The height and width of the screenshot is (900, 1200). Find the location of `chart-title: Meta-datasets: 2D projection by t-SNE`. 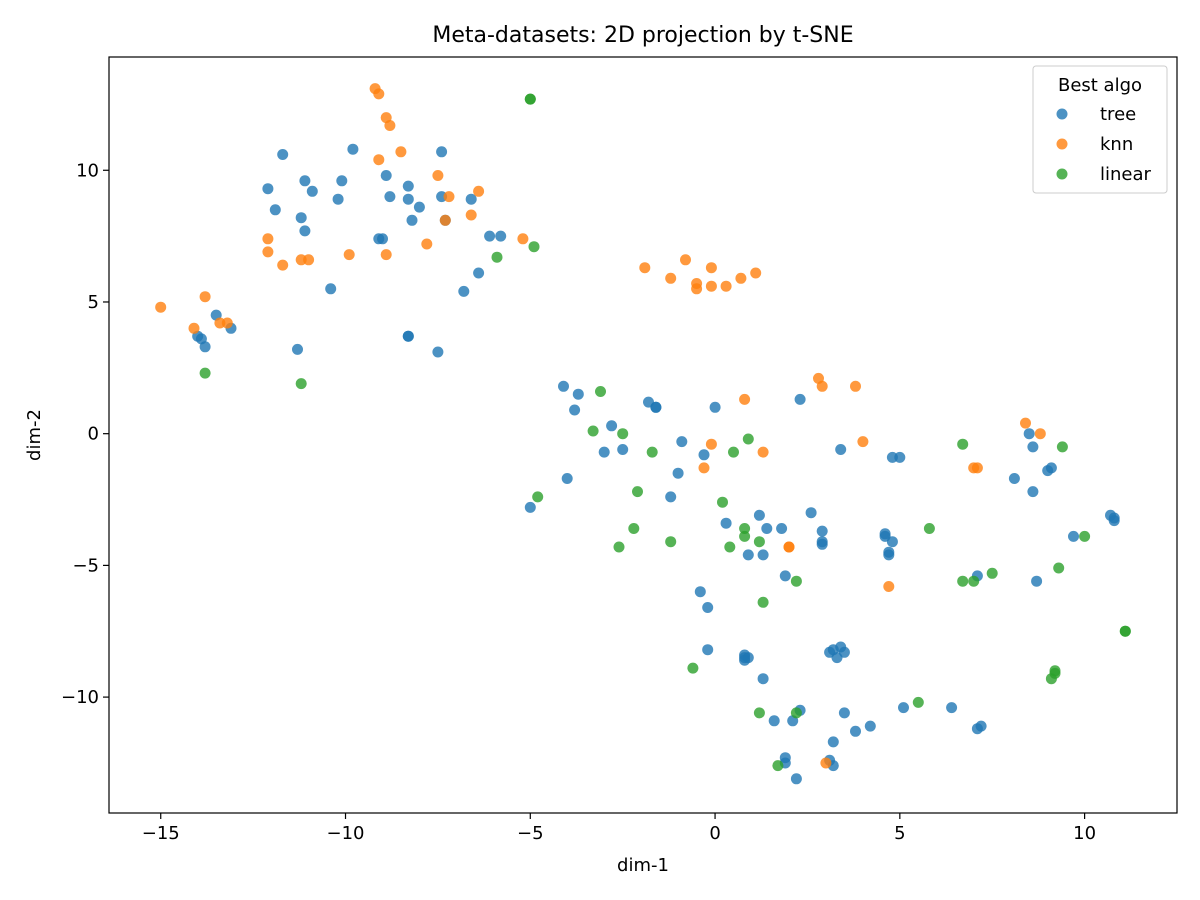

chart-title: Meta-datasets: 2D projection by t-SNE is located at coordinates (642, 35).